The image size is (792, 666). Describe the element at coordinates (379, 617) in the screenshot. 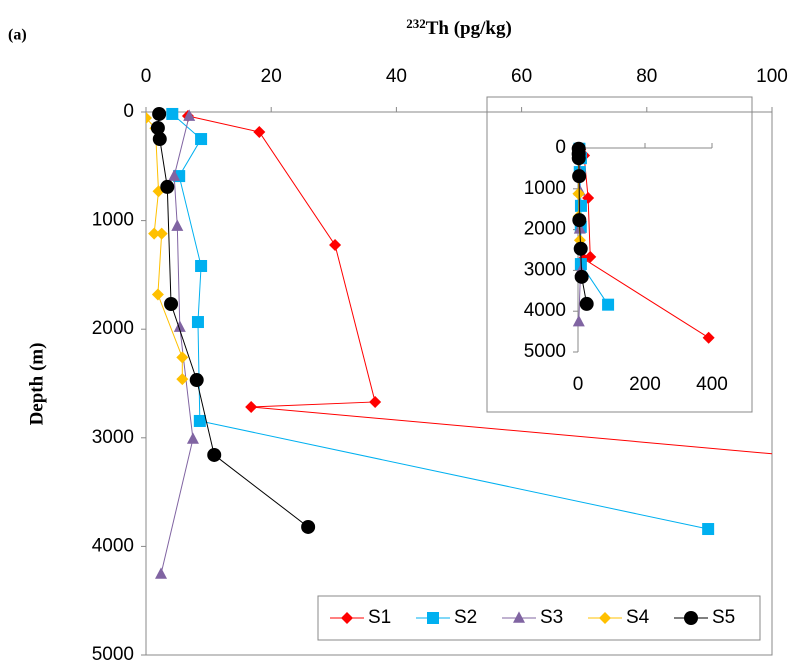

I see `legend-label: S1` at that location.